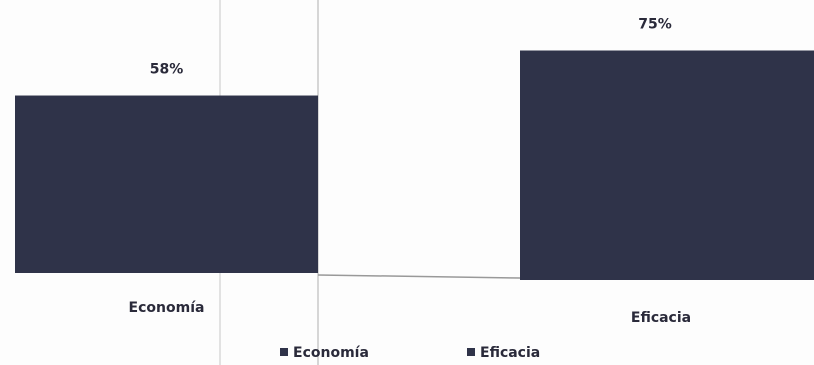 Image resolution: width=814 pixels, height=365 pixels. Describe the element at coordinates (167, 308) in the screenshot. I see `x-tick-label: Economía` at that location.